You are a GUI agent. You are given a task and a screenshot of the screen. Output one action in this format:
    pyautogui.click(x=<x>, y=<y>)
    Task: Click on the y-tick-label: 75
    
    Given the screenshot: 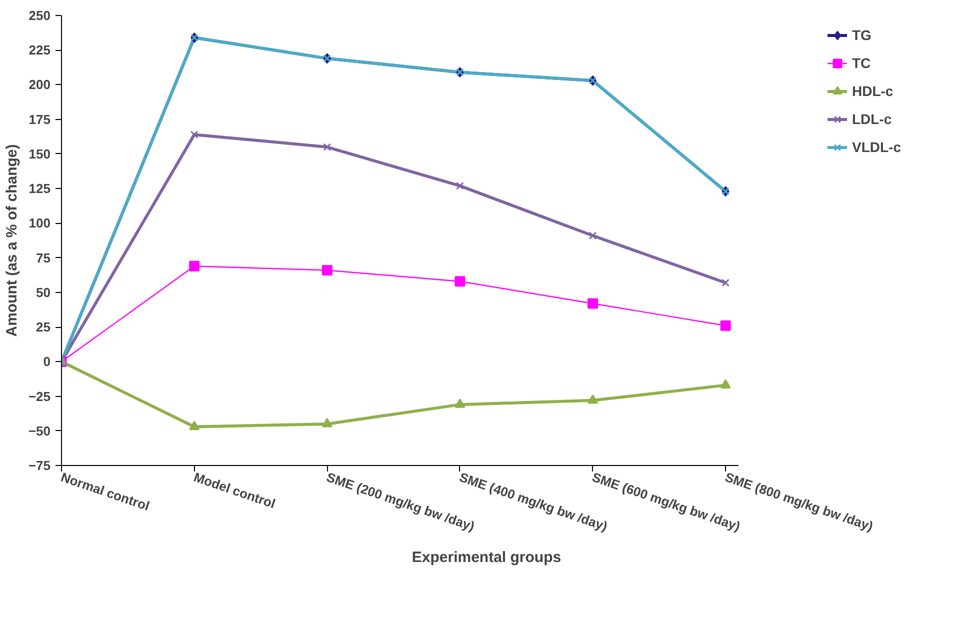 What is the action you would take?
    pyautogui.click(x=43, y=258)
    